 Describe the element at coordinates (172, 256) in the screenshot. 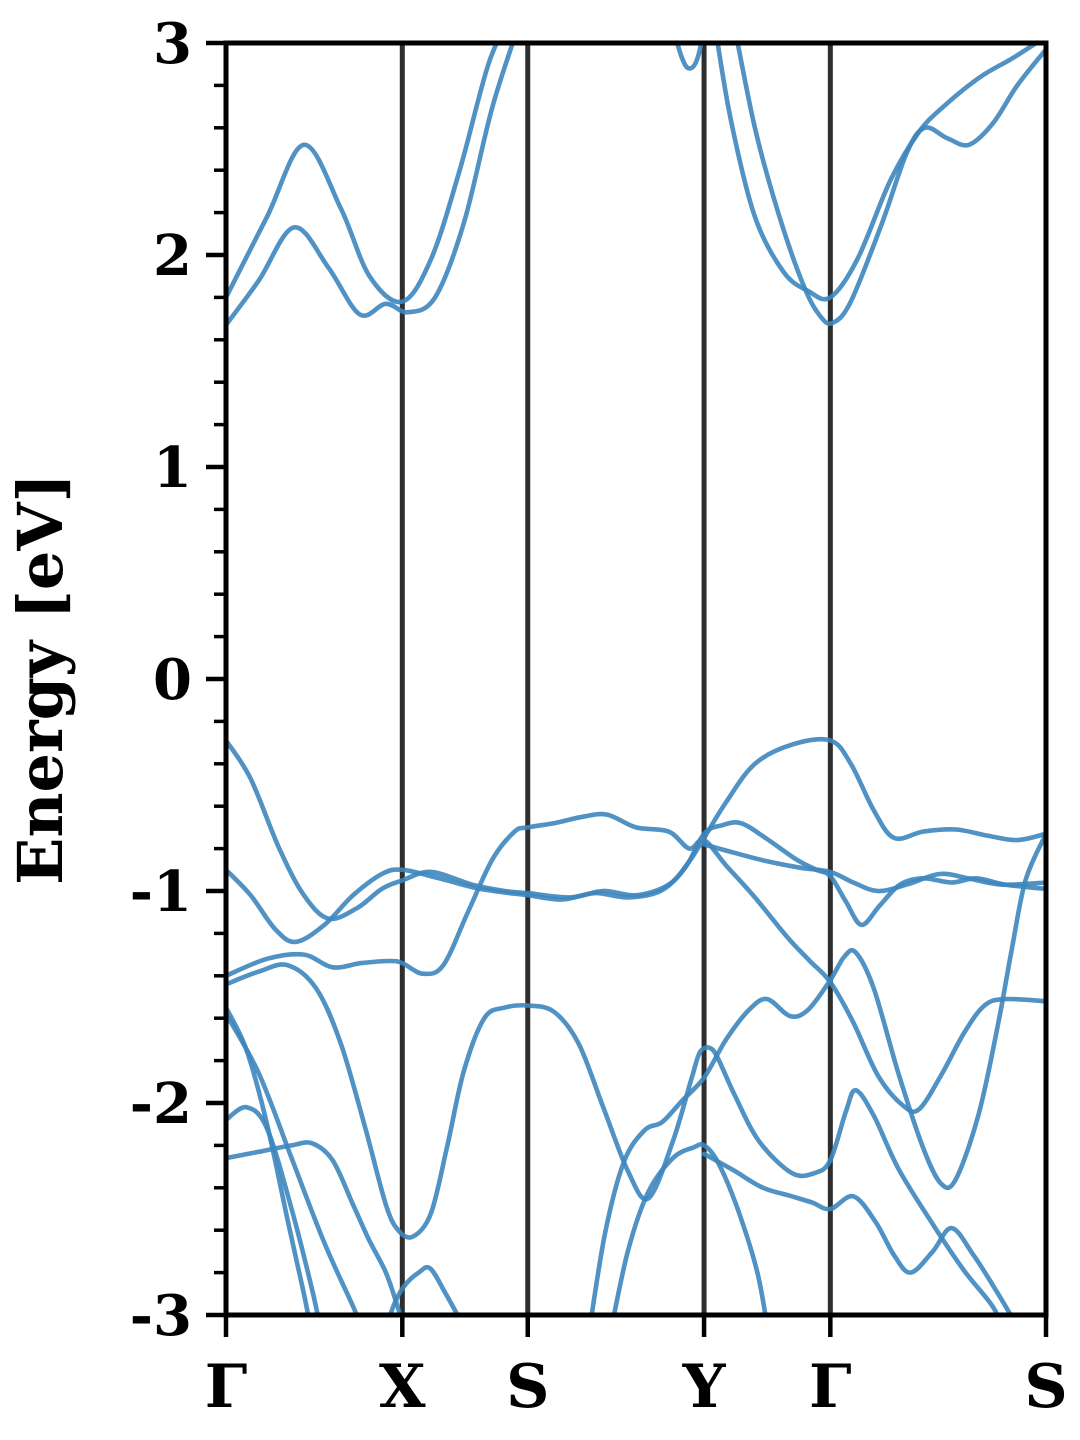

I see `y-tick-label: 2` at that location.